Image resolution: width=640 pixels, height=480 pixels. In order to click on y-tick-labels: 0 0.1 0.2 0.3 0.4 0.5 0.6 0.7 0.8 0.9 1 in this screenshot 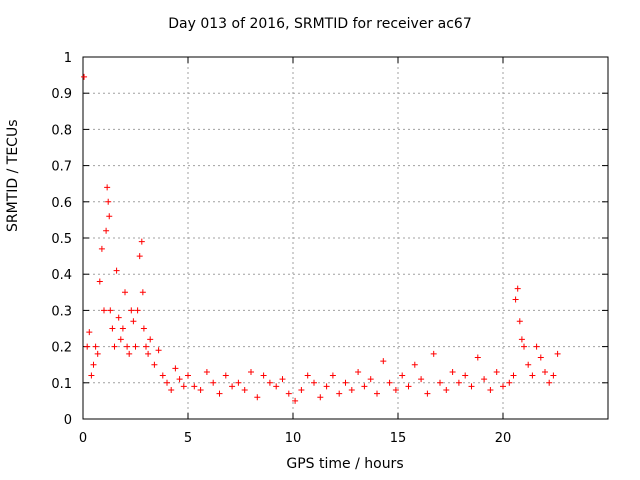, I will do `click(61, 239)`.